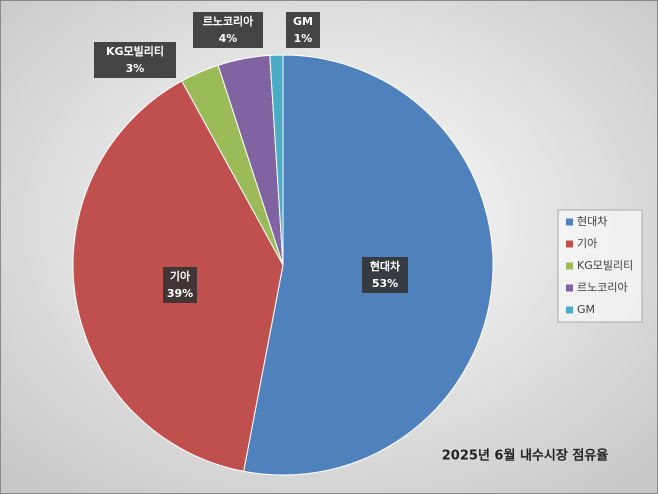 Image resolution: width=658 pixels, height=494 pixels. What do you see at coordinates (303, 38) in the screenshot?
I see `data-label-value: 1%` at bounding box center [303, 38].